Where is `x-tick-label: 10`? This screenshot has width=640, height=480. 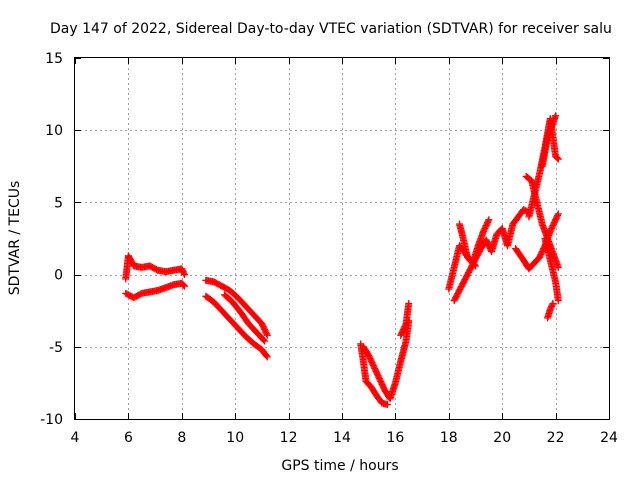
x-tick-label: 10 is located at coordinates (235, 438).